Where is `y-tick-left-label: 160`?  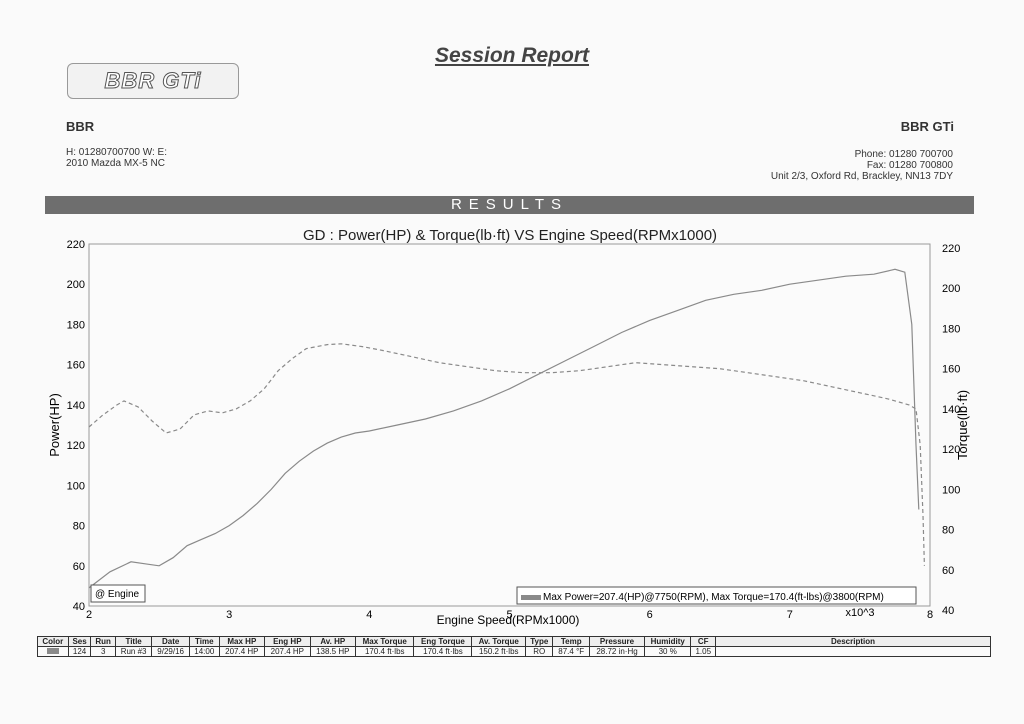
y-tick-left-label: 160 is located at coordinates (76, 366).